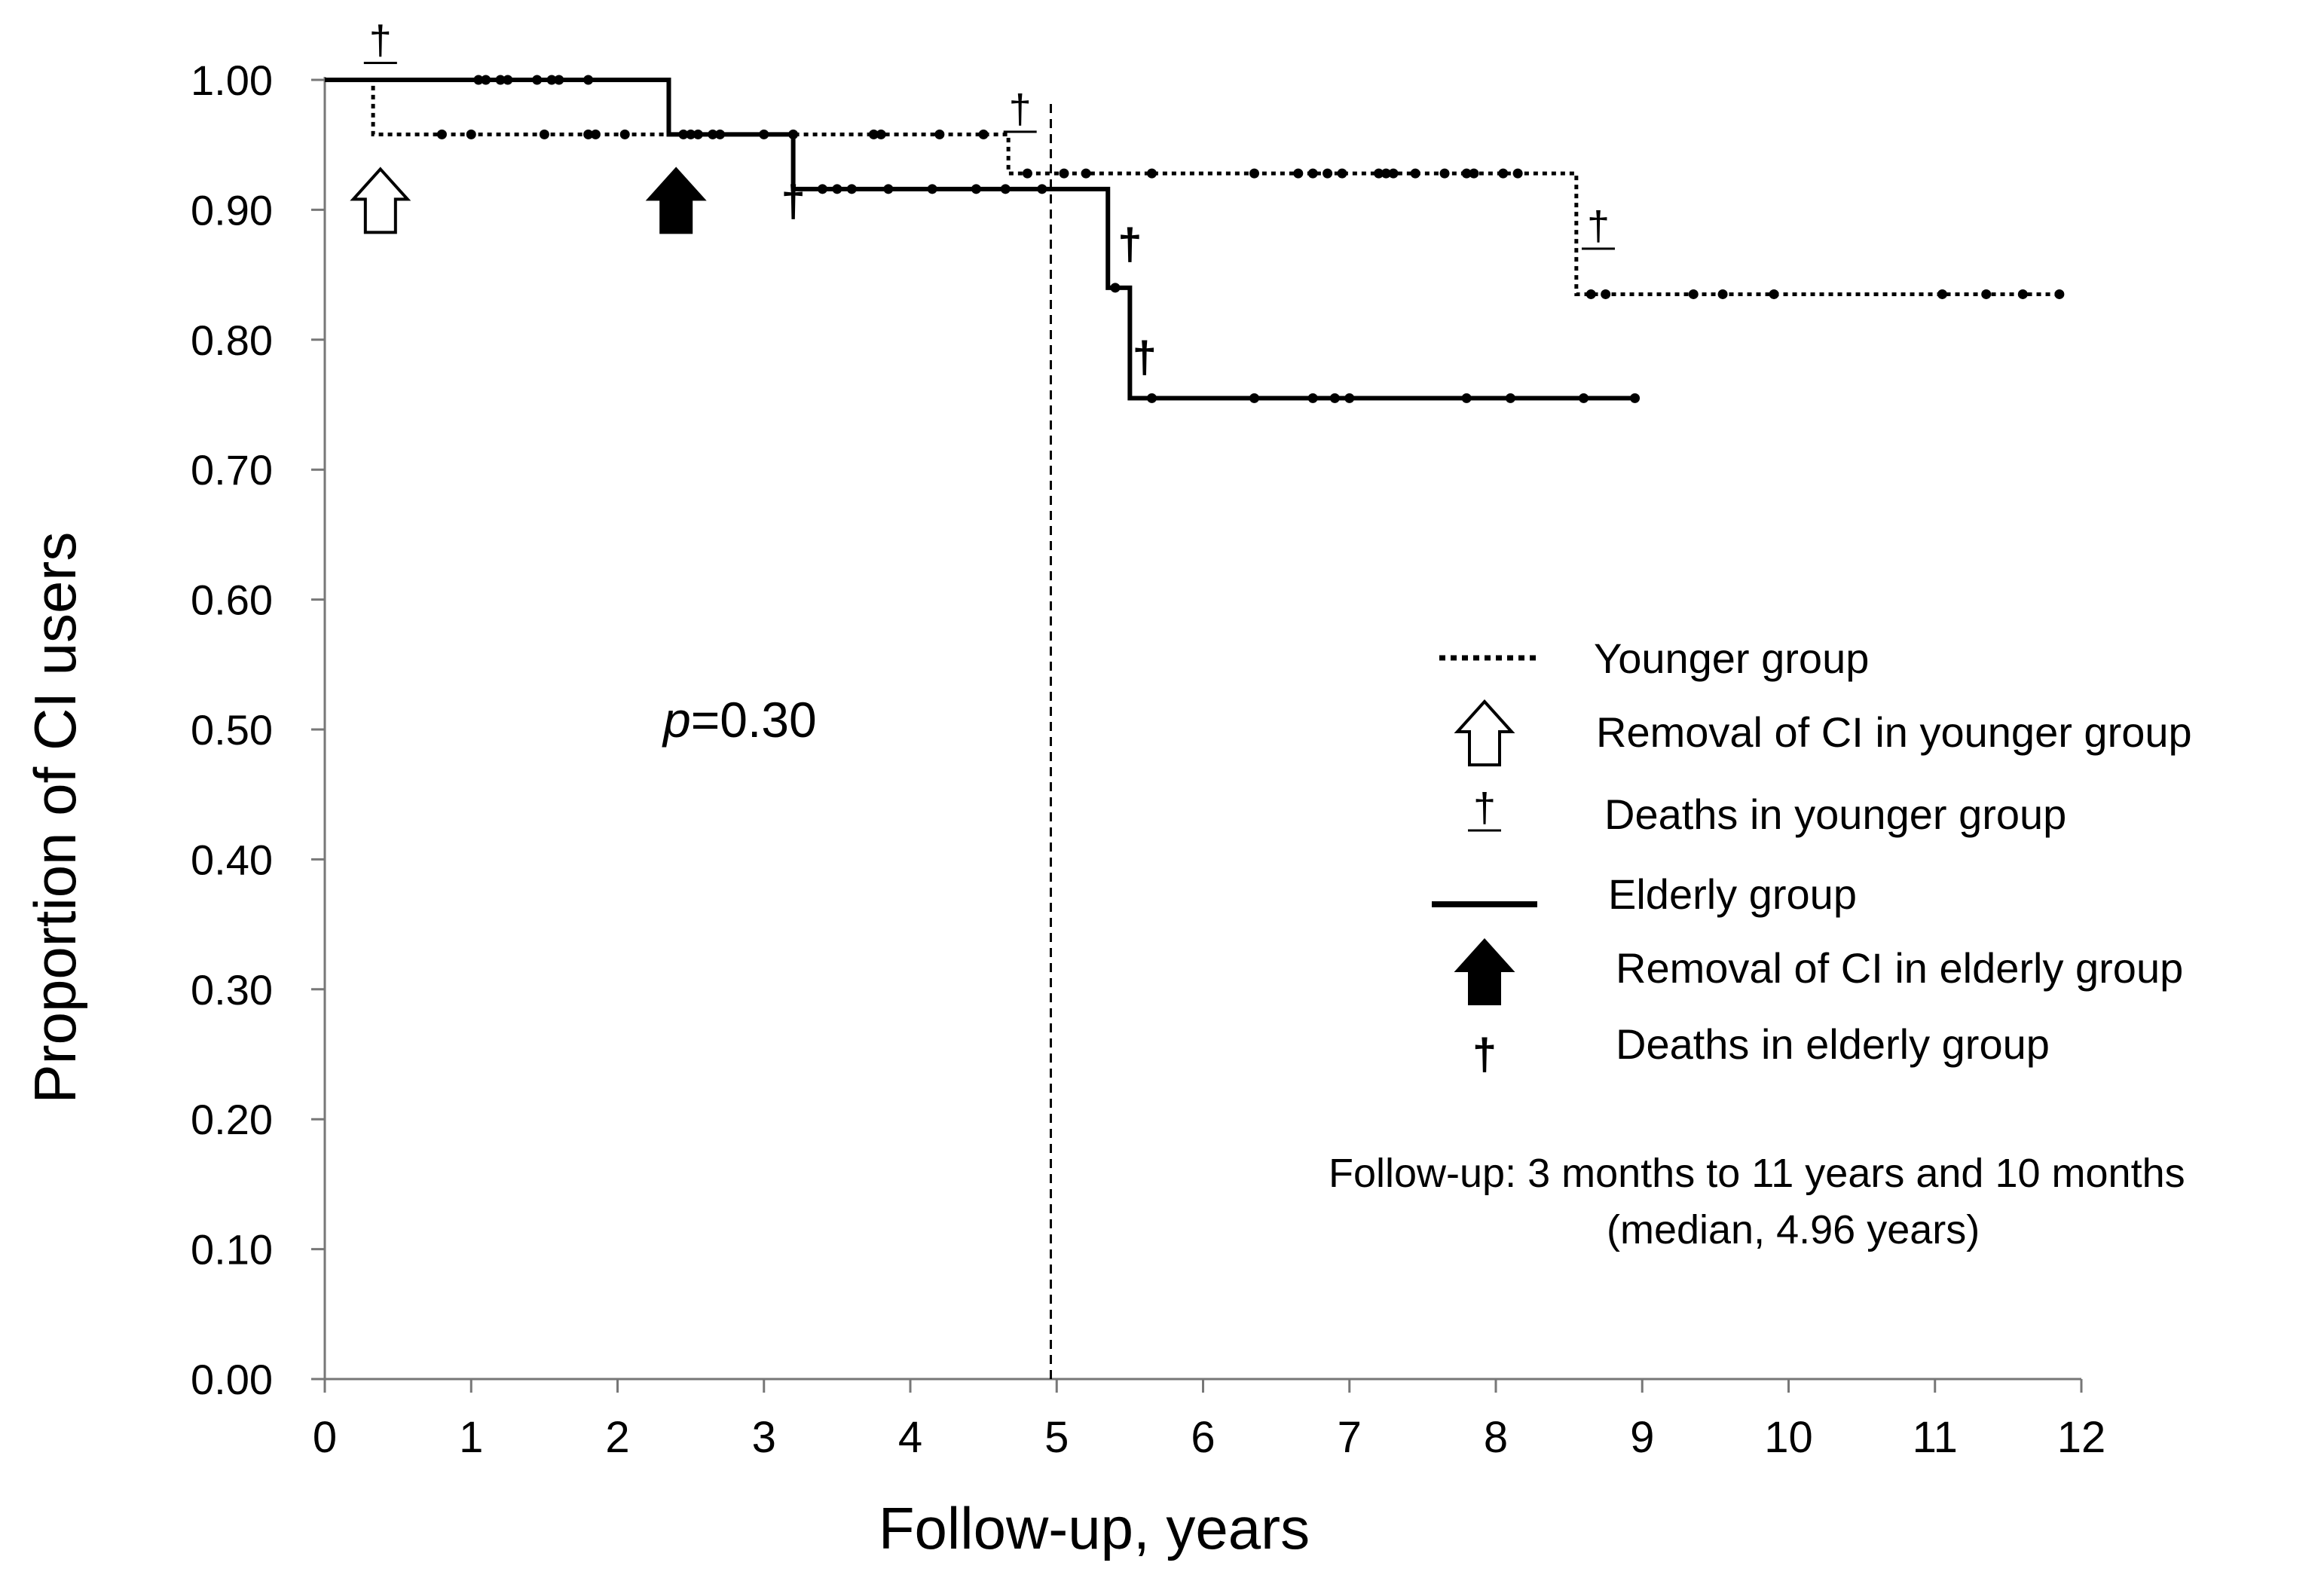 The image size is (2324, 1578). I want to click on legend-label: Removal of CI in younger group, so click(1894, 732).